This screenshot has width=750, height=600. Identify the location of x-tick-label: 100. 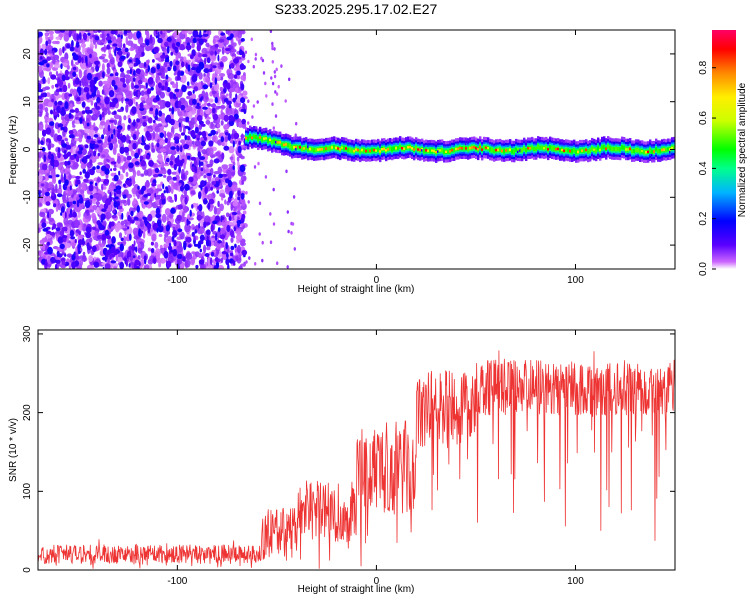
(575, 280).